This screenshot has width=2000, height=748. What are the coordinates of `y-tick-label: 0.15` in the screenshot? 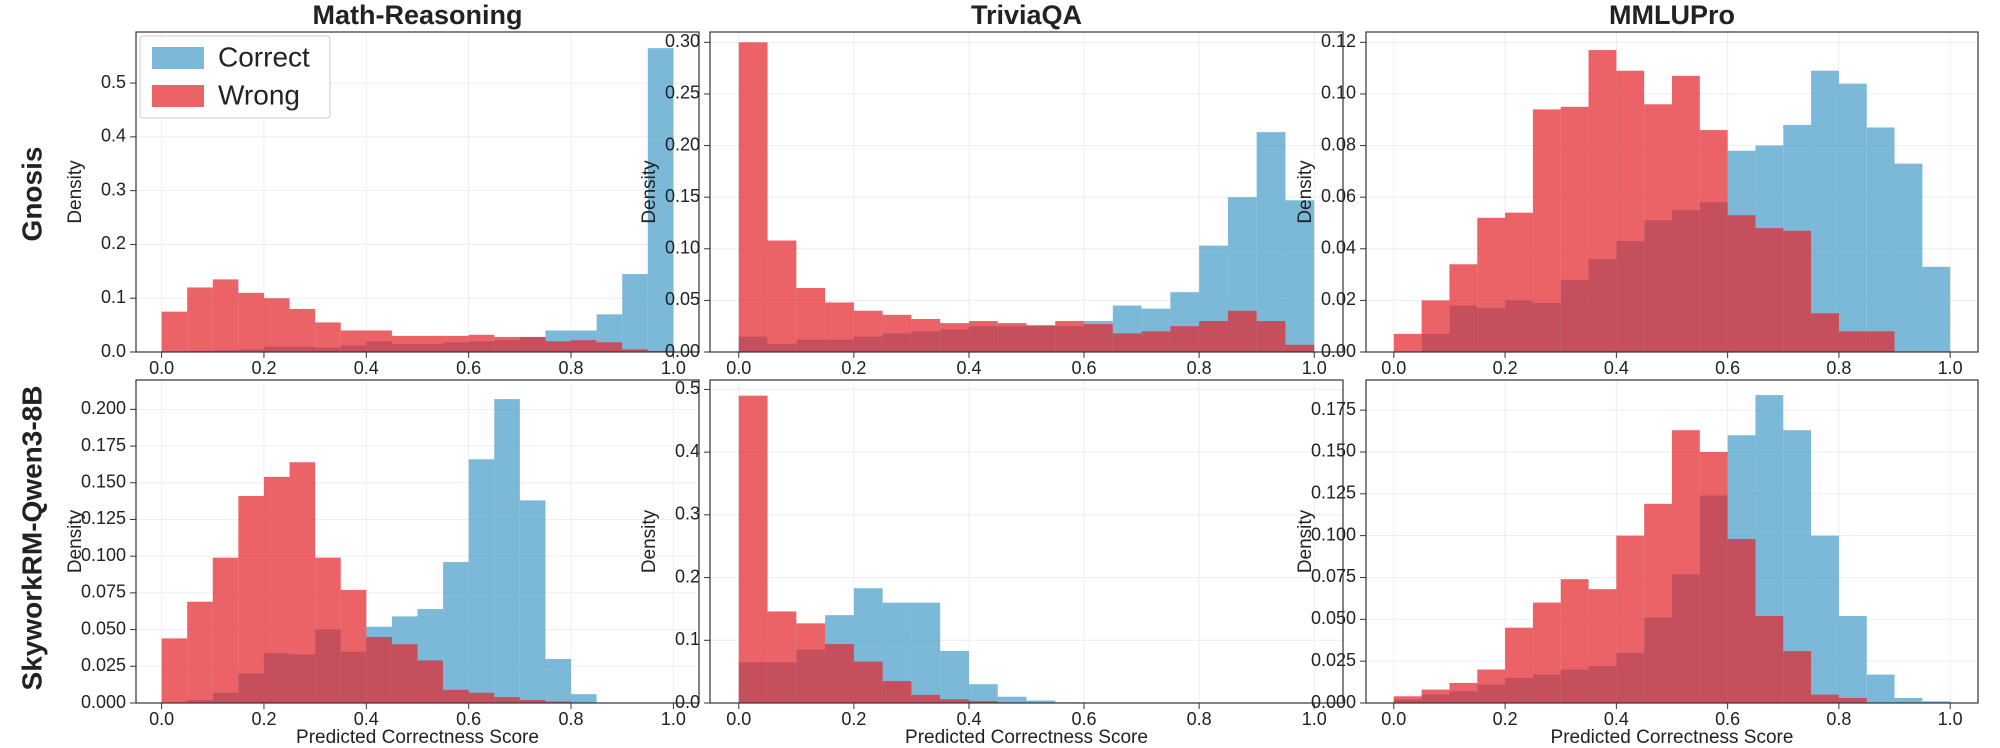 It's located at (682, 196).